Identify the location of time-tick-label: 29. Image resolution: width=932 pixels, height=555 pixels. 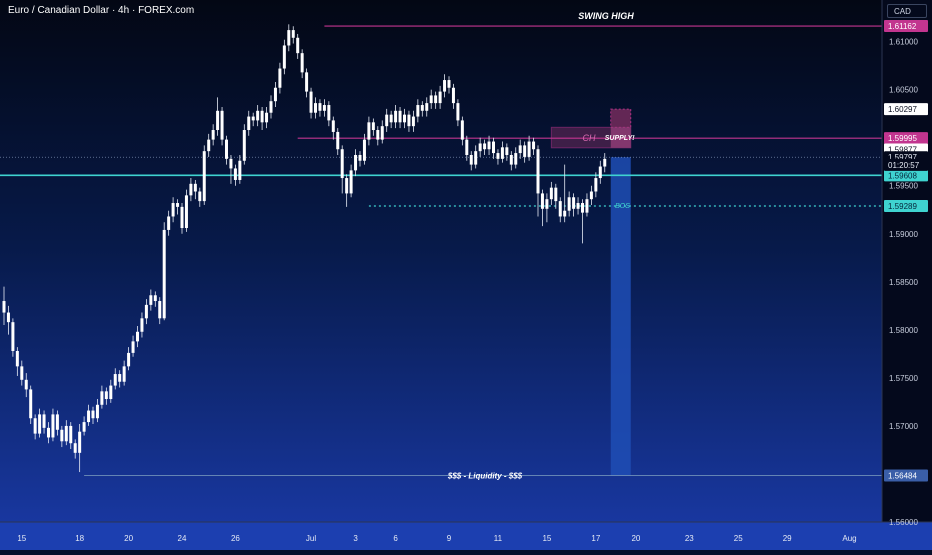
(787, 538).